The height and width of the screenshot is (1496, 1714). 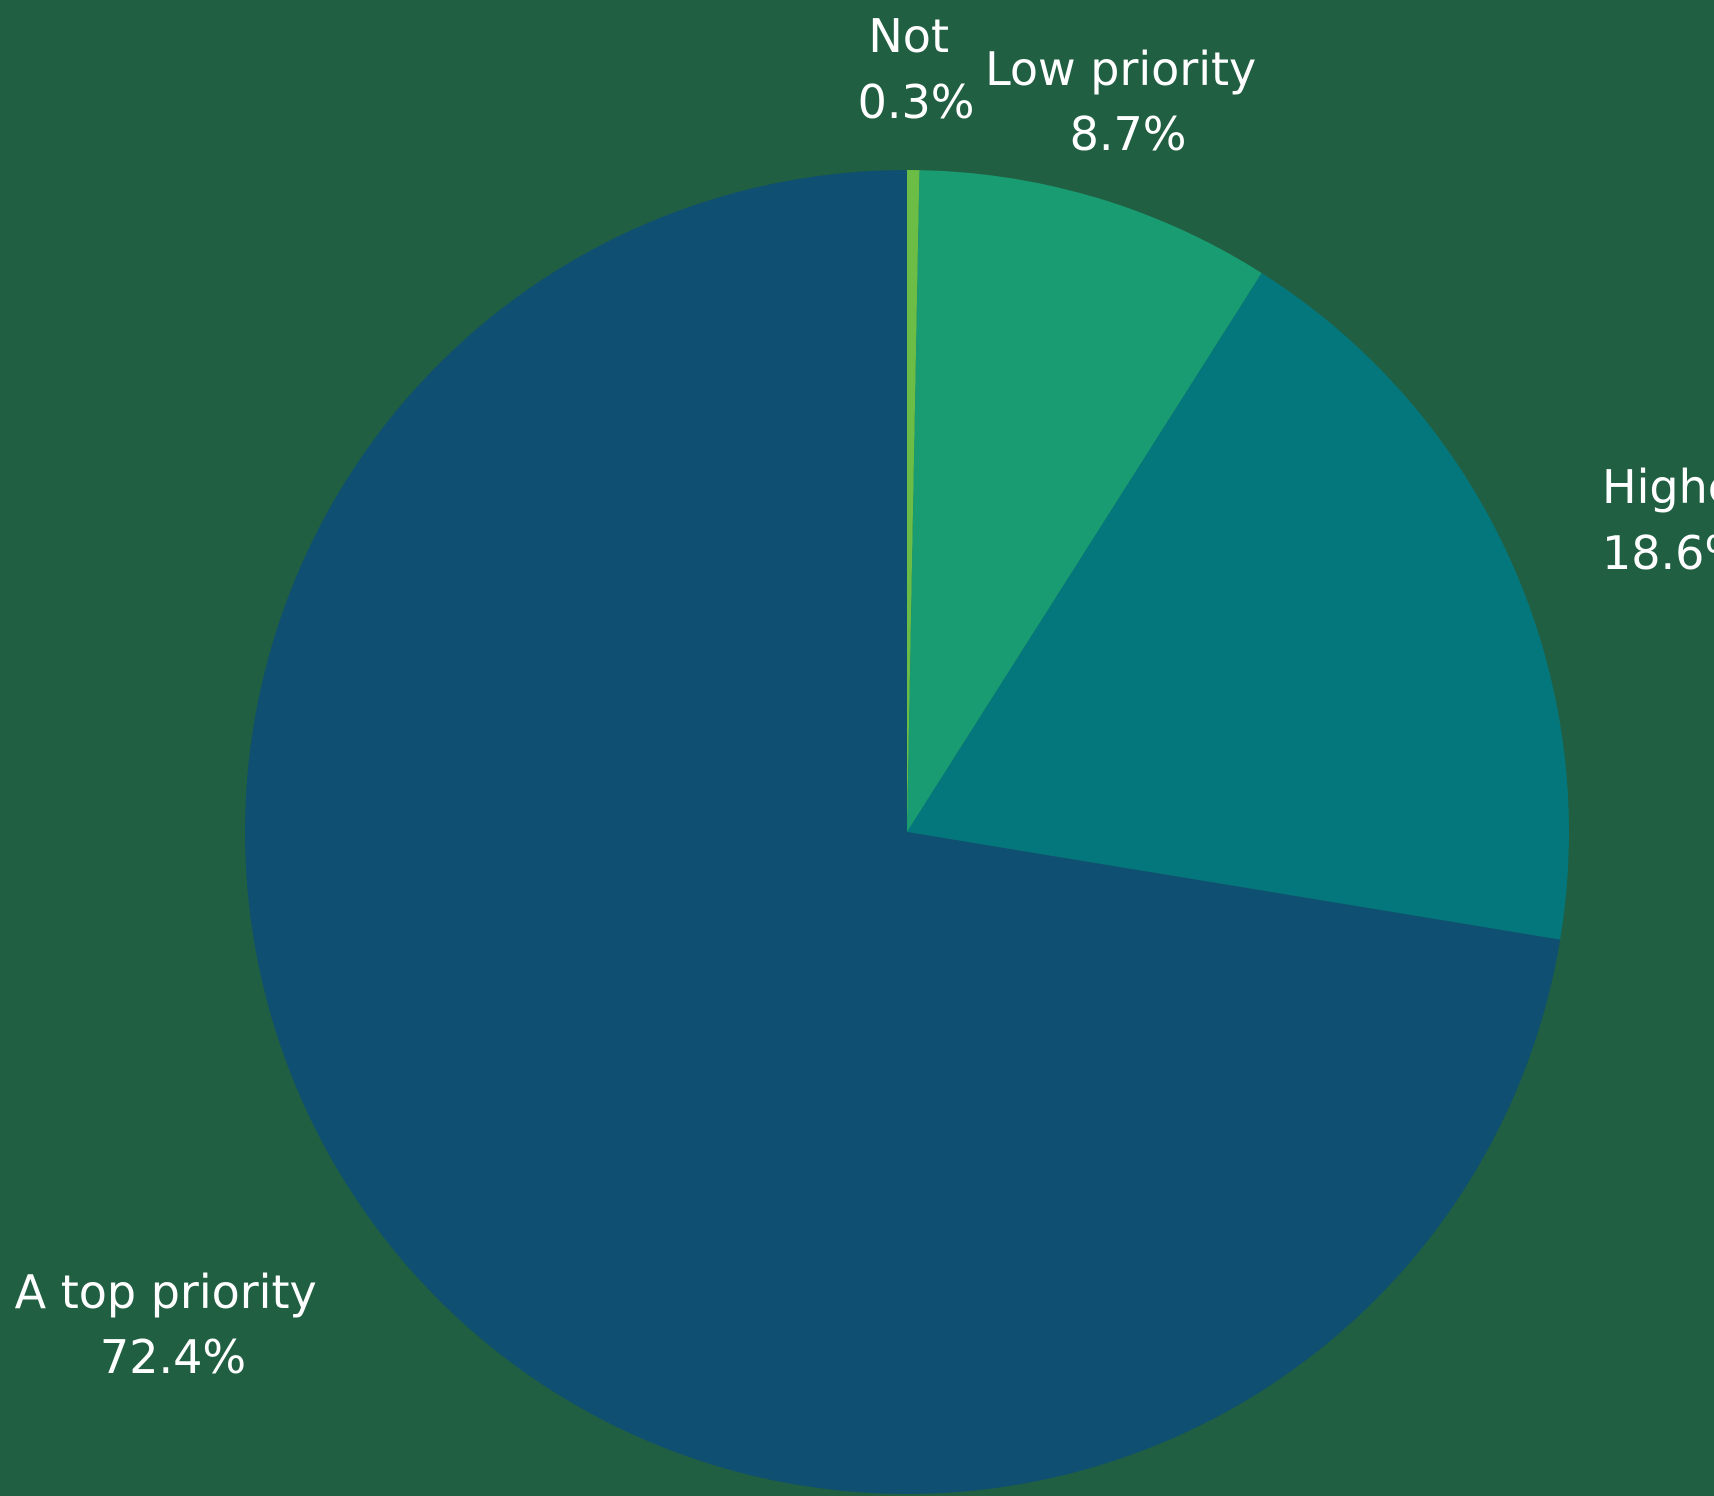 What do you see at coordinates (1658, 487) in the screenshot?
I see `slice-name-higher-priority: Higher priority` at bounding box center [1658, 487].